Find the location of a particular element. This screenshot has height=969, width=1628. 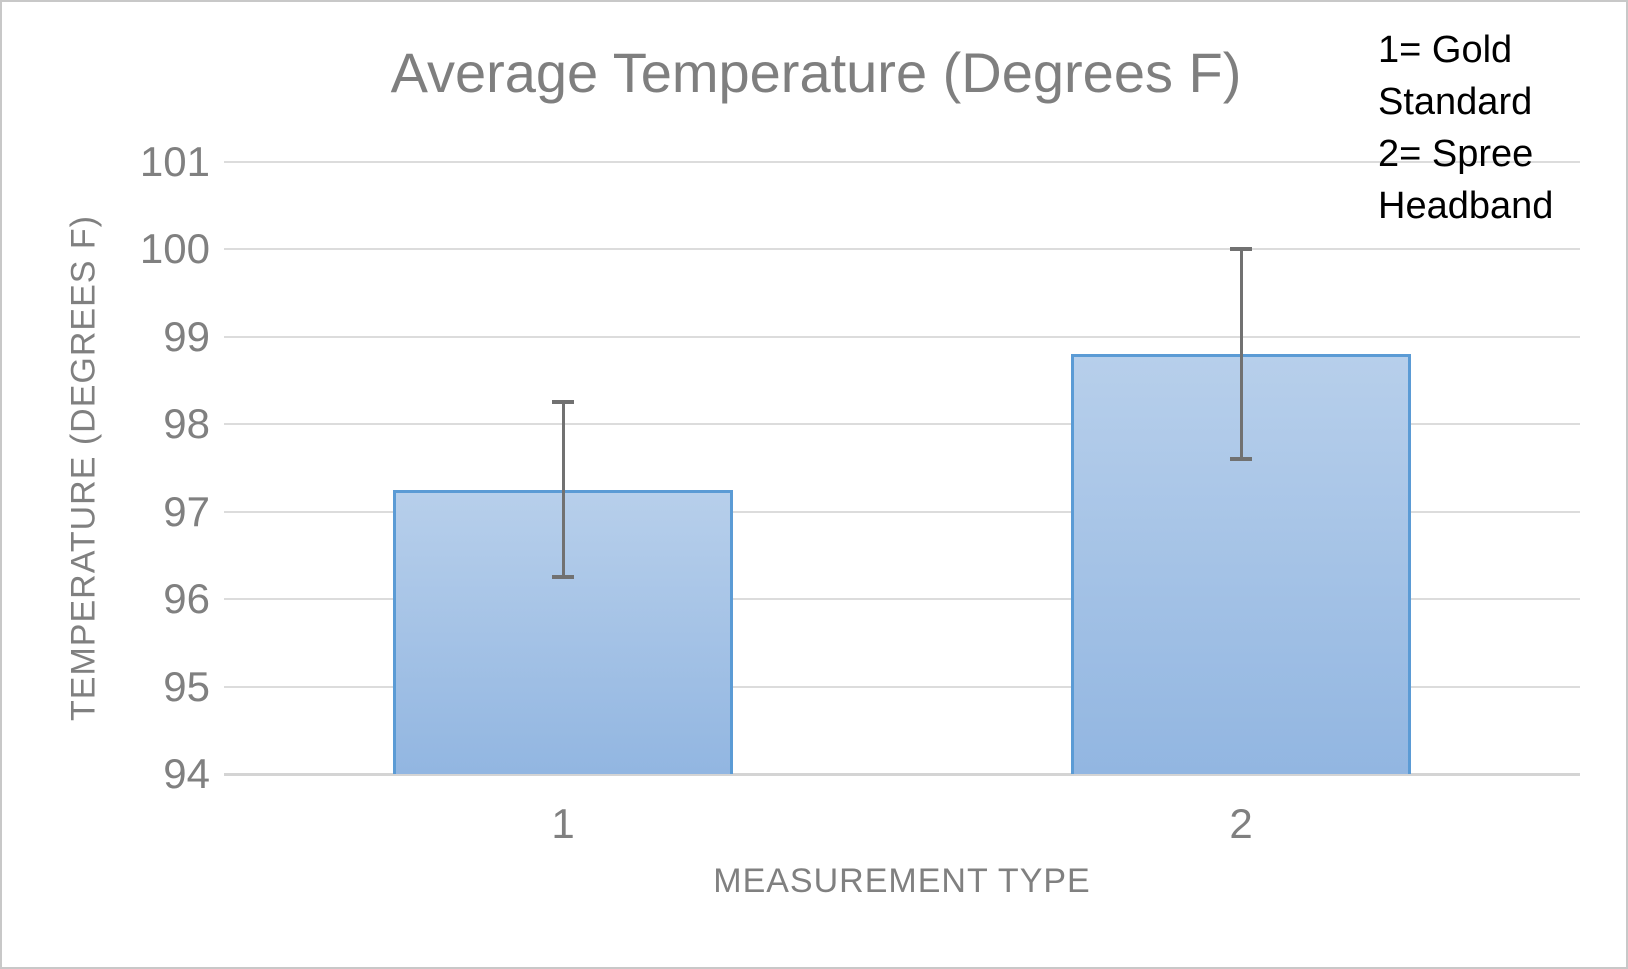

x-tick-label: 2 is located at coordinates (1241, 823).